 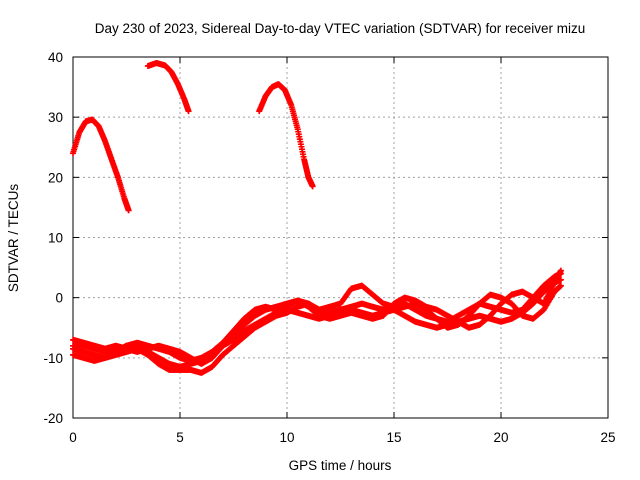 I want to click on x-axis-label: GPS time / hours, so click(x=340, y=465).